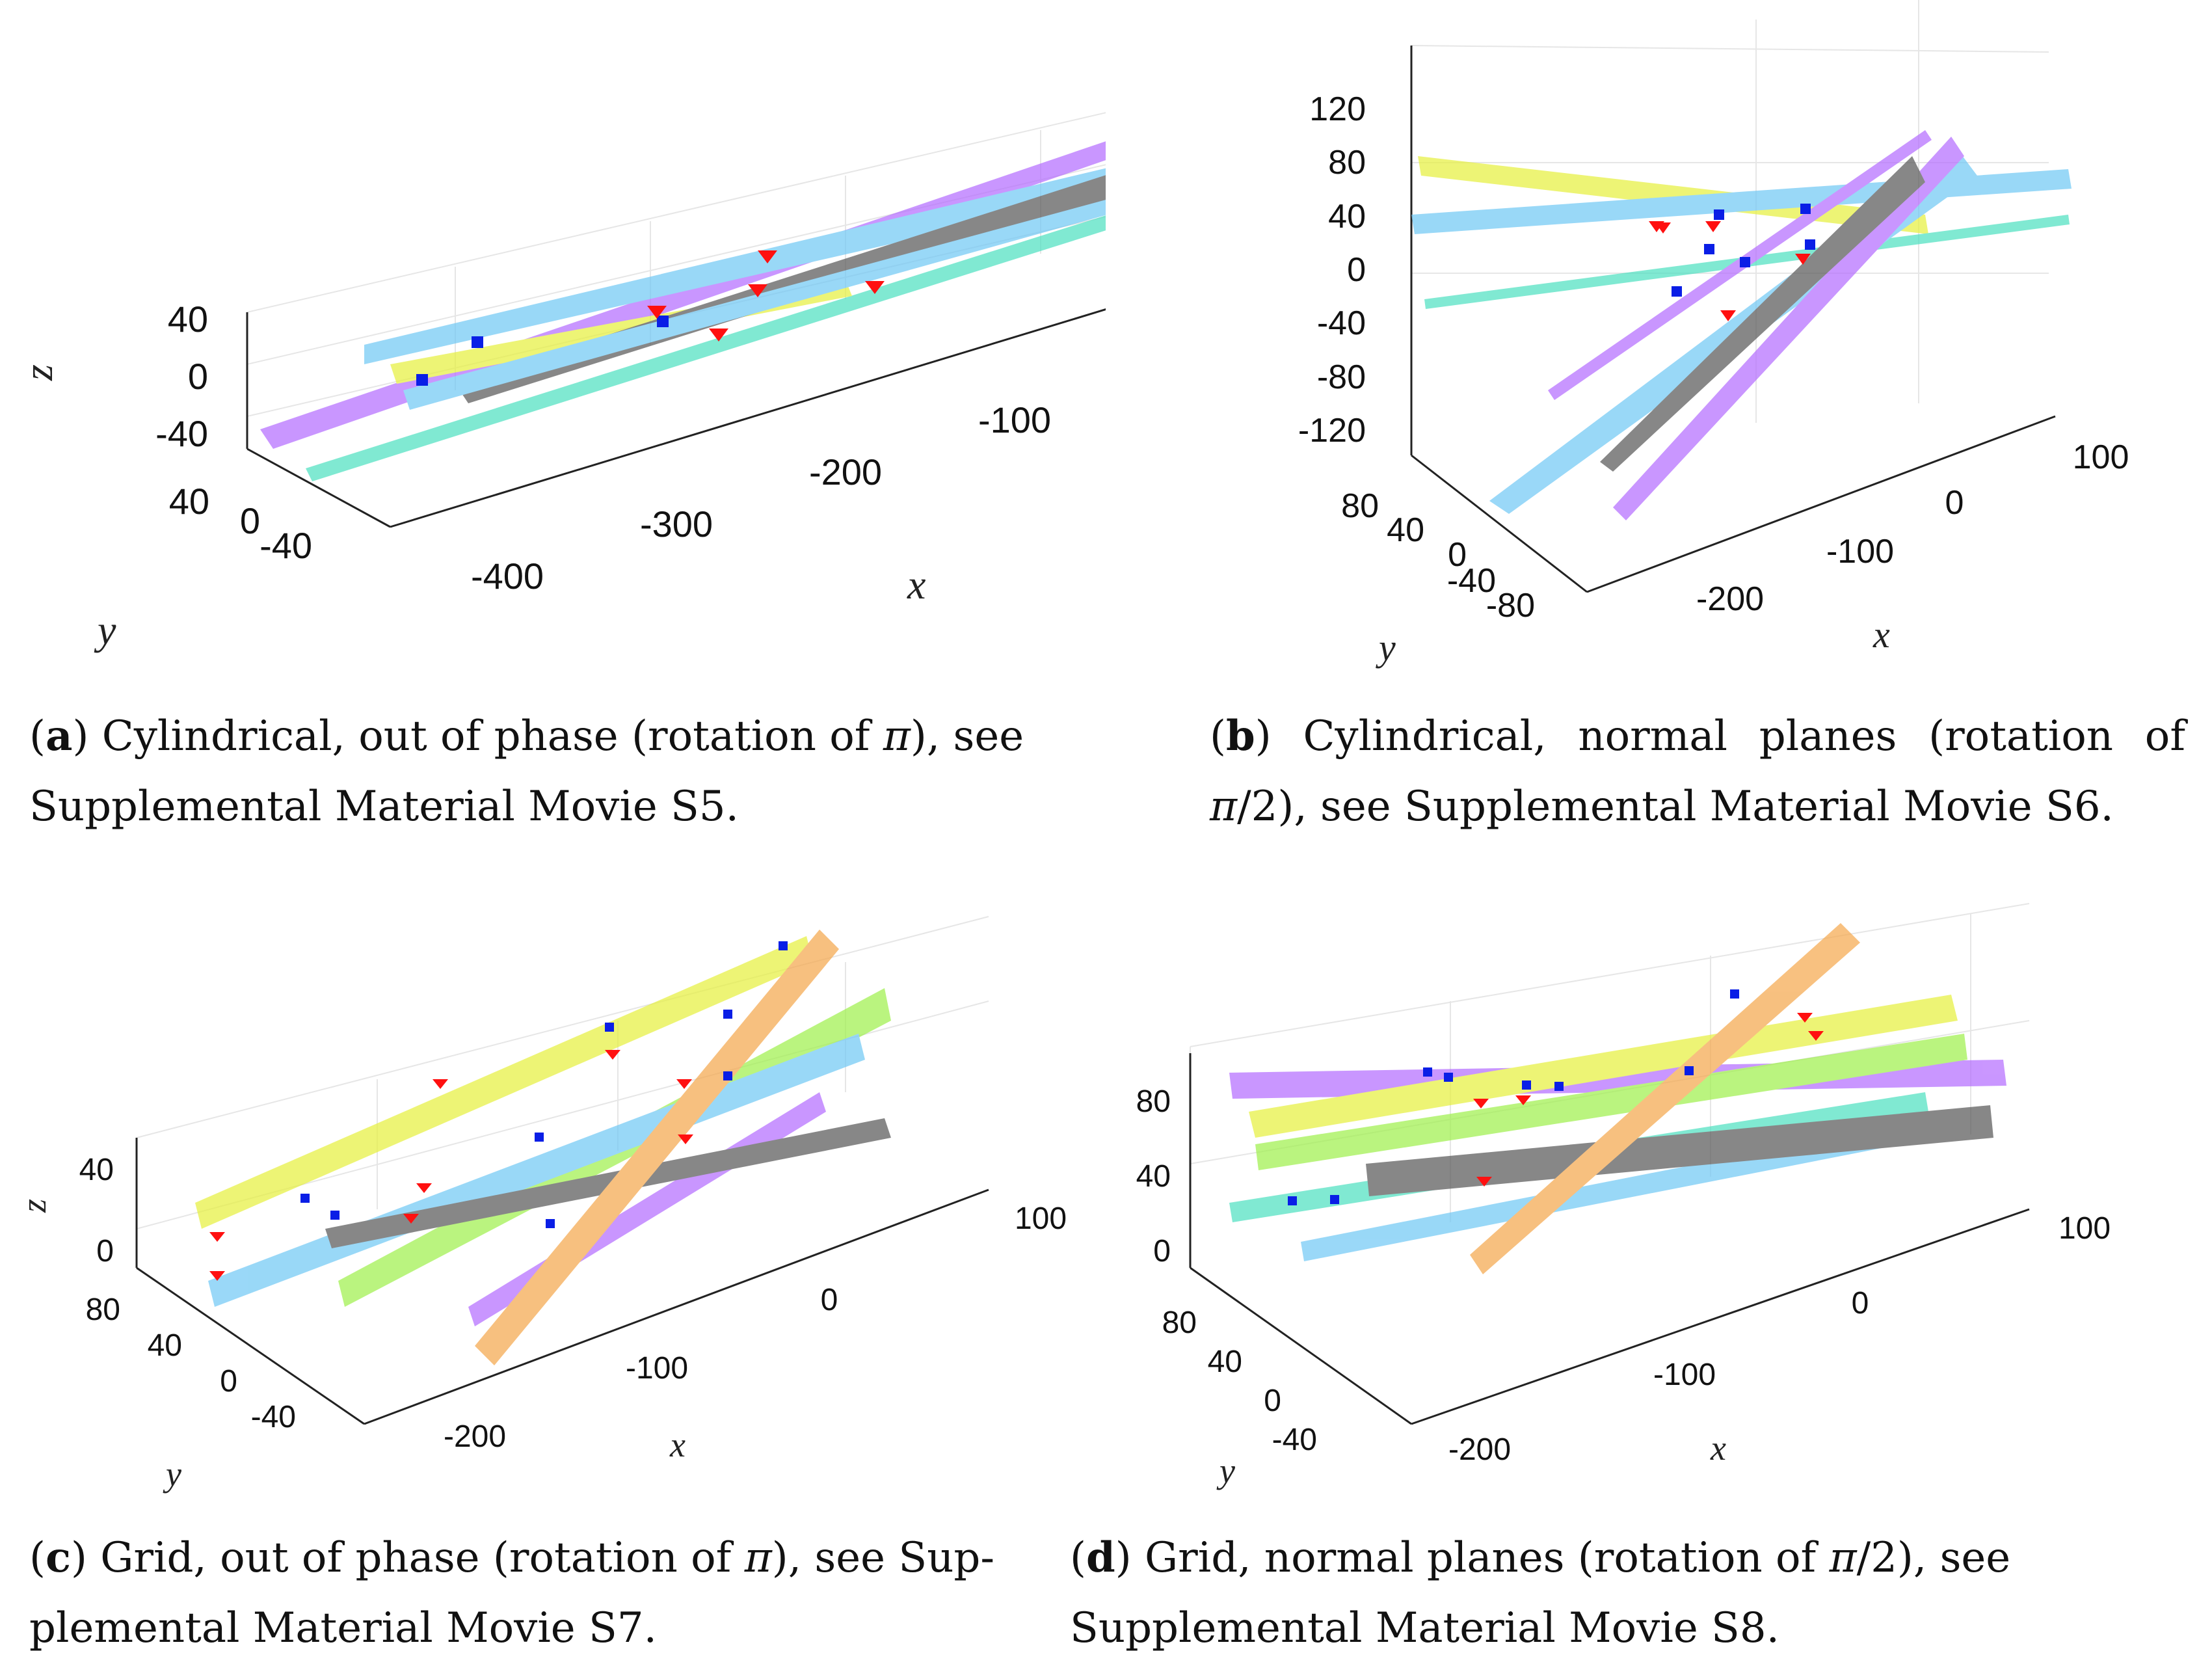 Image resolution: width=2212 pixels, height=1677 pixels. What do you see at coordinates (967, 736) in the screenshot?
I see `caption-text: ), see` at bounding box center [967, 736].